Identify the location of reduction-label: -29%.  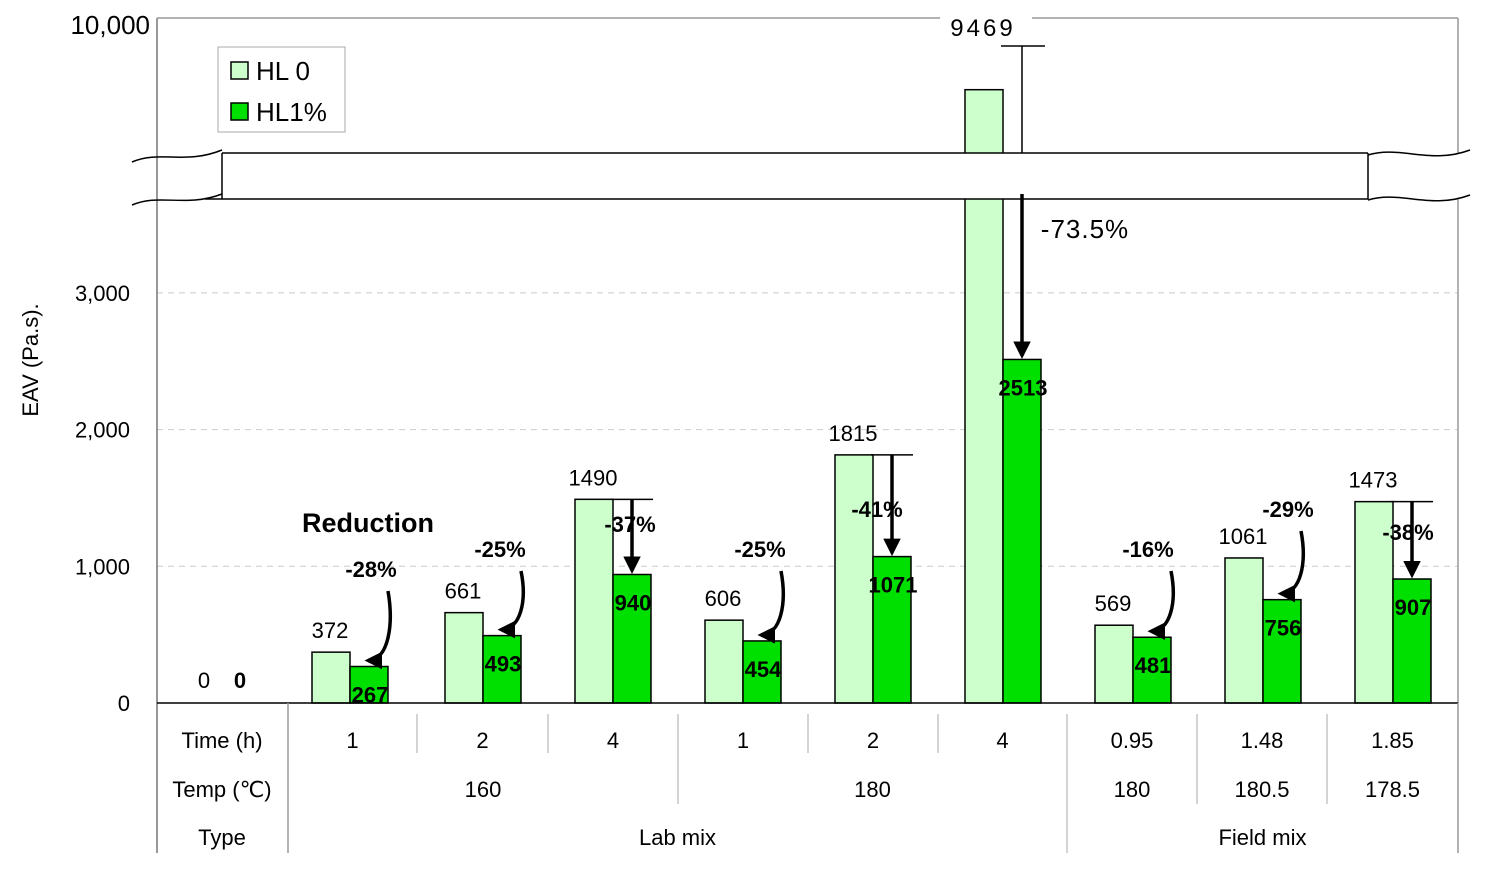
(1287, 509).